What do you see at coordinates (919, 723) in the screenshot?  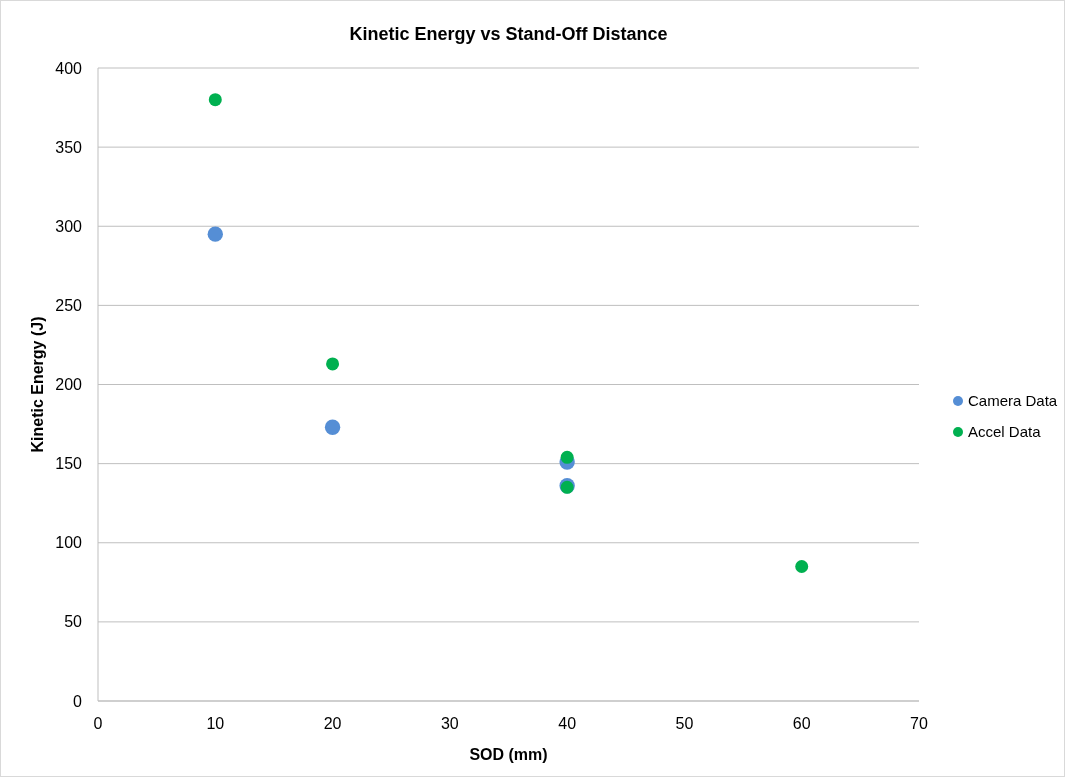 I see `x-tick-label: 70` at bounding box center [919, 723].